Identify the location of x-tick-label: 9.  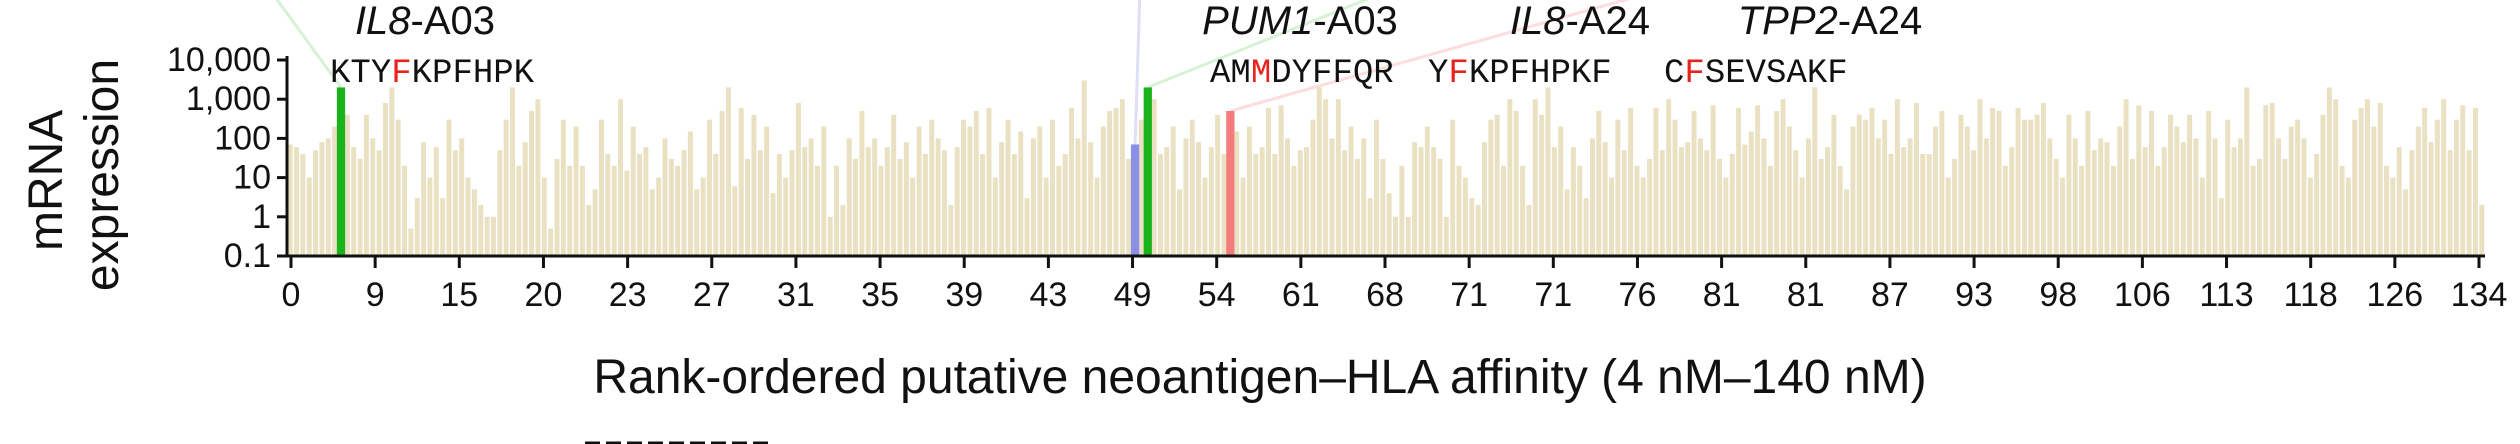
(375, 295).